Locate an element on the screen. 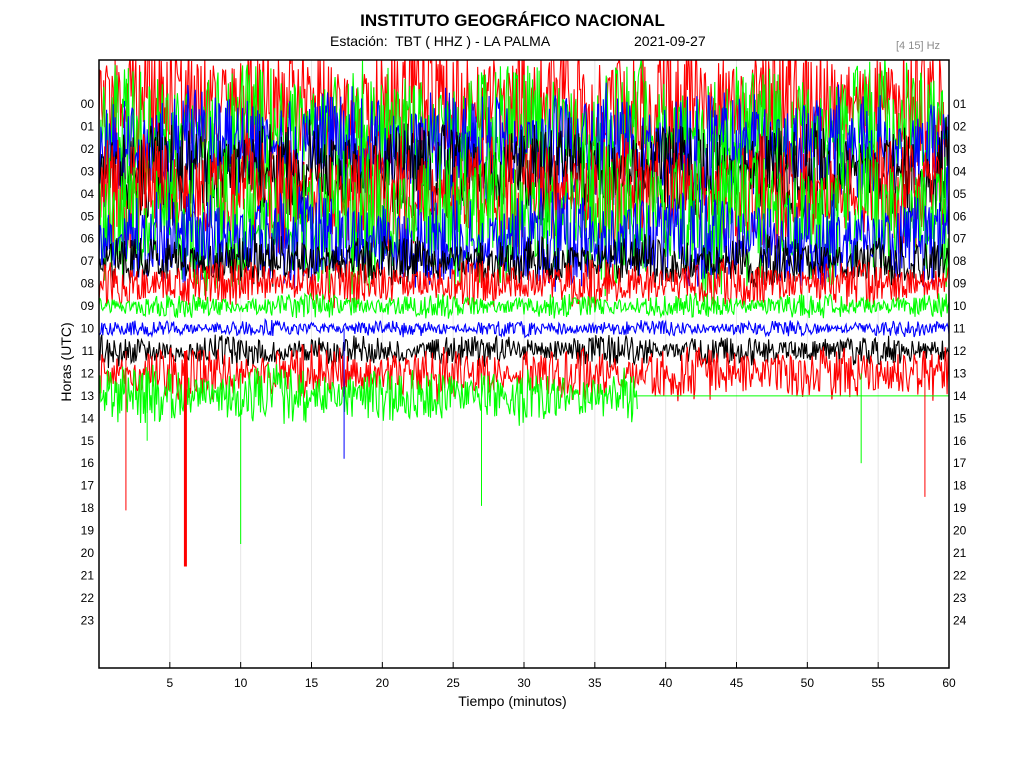 The image size is (1025, 768). y-tick-label-left: 14 is located at coordinates (88, 418).